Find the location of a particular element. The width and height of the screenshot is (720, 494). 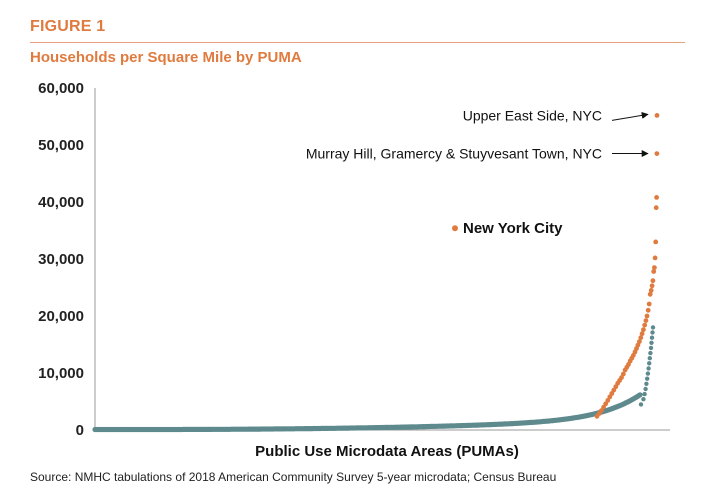

y-tick-label: 0 is located at coordinates (80, 430).